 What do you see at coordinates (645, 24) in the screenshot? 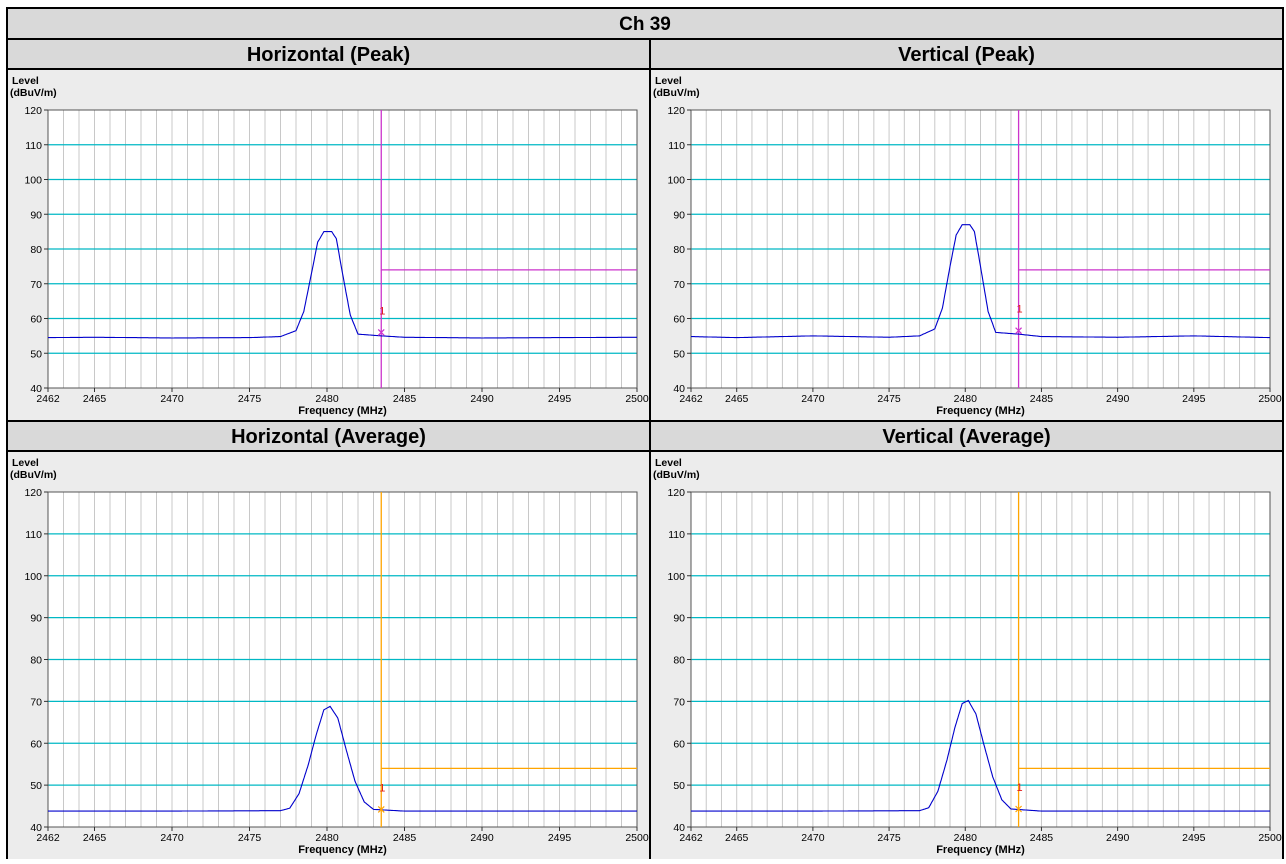
I see `page-title: Ch 39` at bounding box center [645, 24].